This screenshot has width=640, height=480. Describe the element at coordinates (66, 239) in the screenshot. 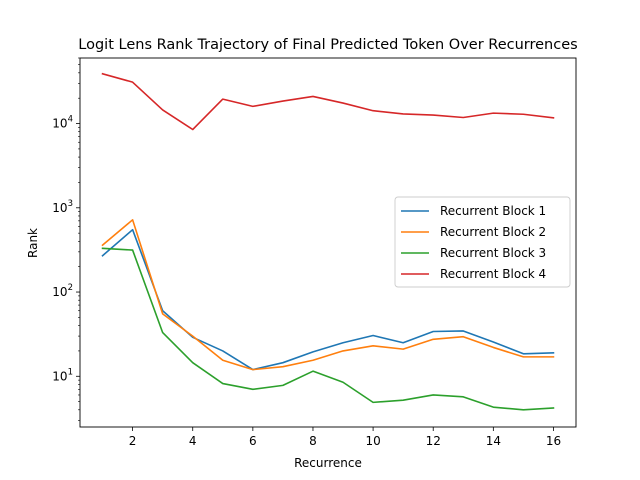

I see `y-axis: 10¹ 10² 10³ 10⁴` at that location.